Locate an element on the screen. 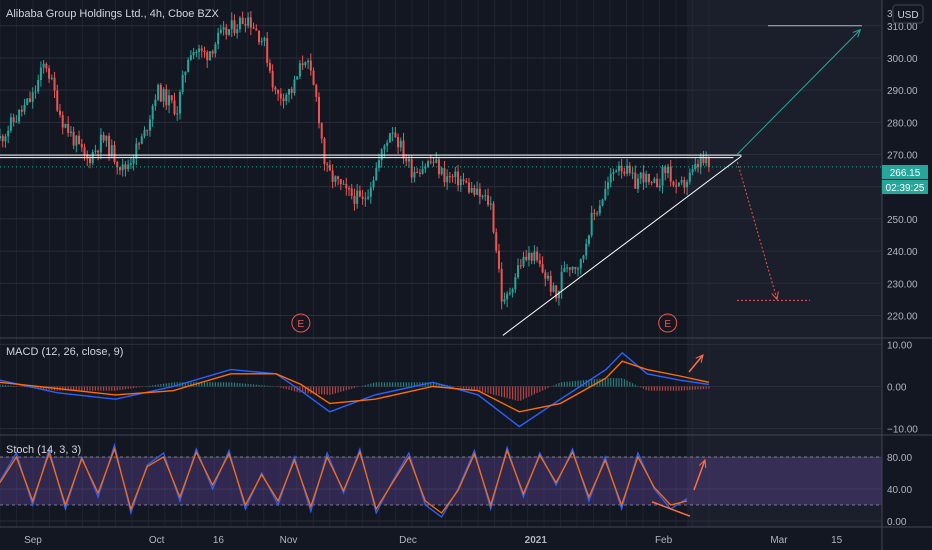 The width and height of the screenshot is (932, 550). stoch-pane is located at coordinates (441, 480).